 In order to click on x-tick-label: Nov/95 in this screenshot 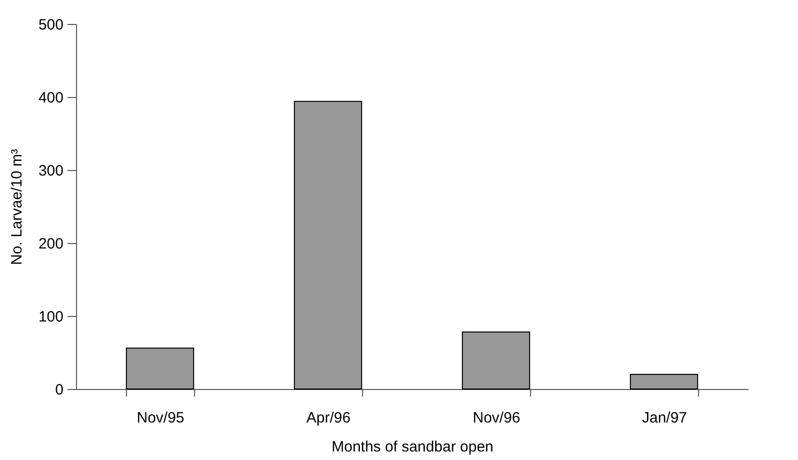, I will do `click(160, 418)`.